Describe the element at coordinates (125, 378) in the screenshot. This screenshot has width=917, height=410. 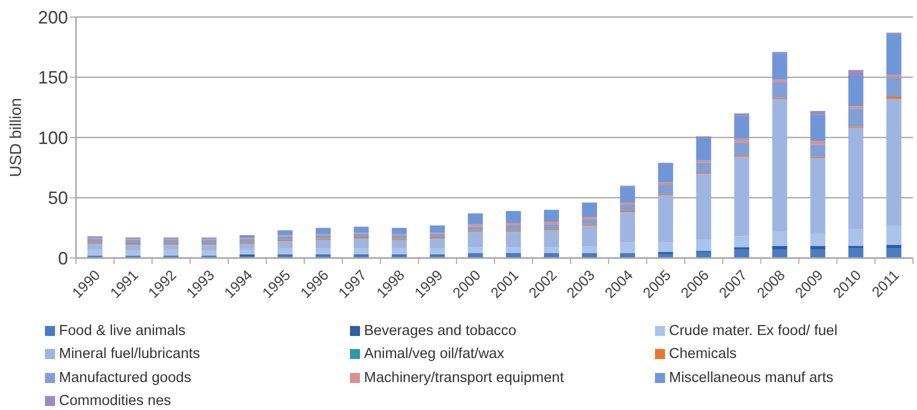
I see `legend-label: Manufactured goods` at that location.